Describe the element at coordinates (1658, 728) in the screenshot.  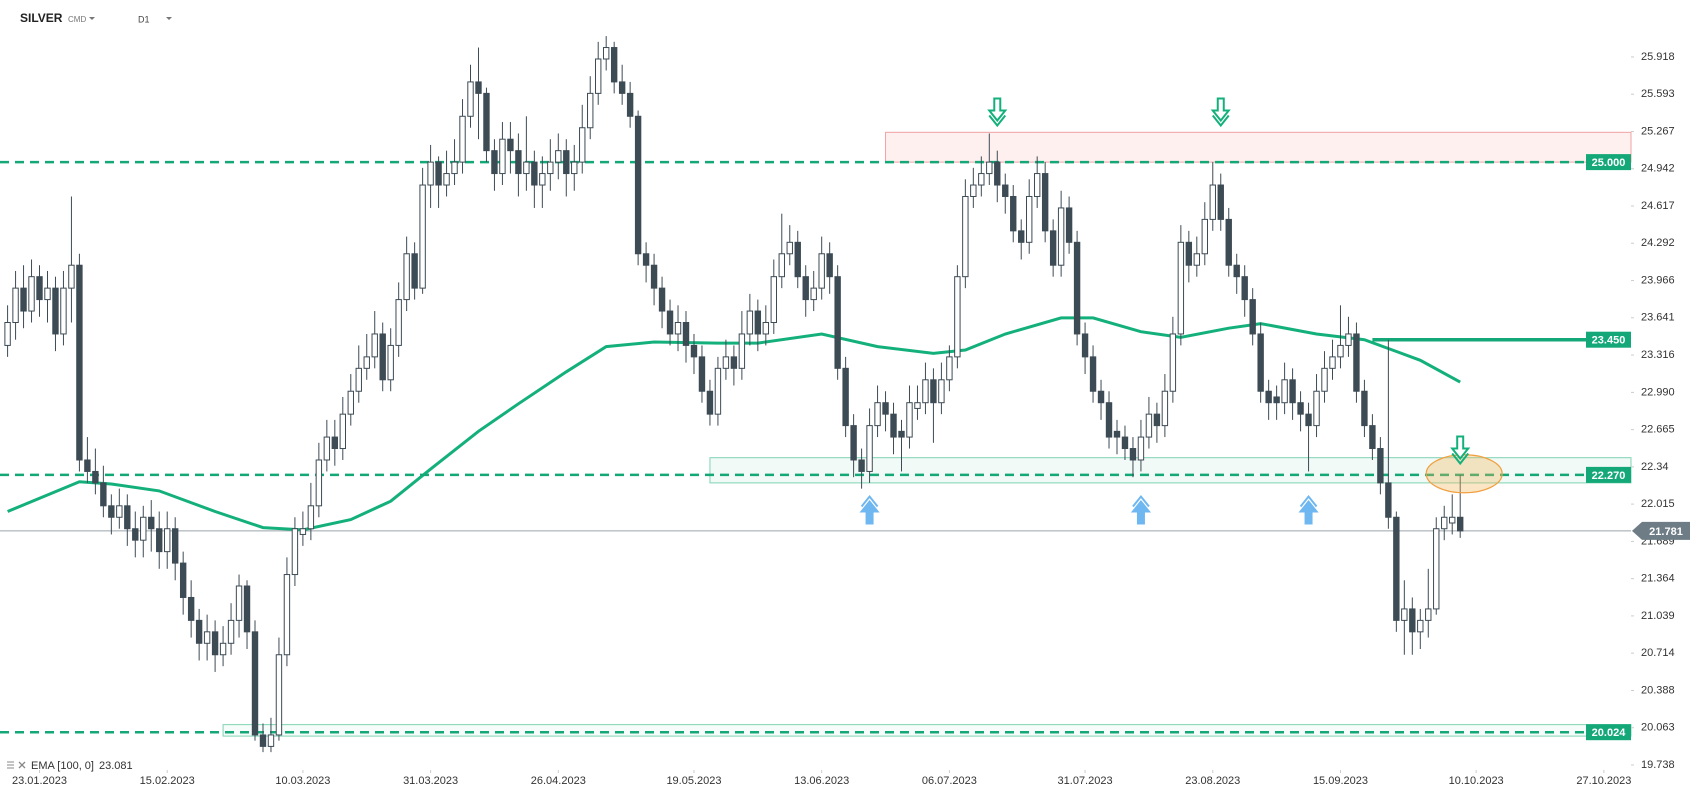
I see `y-tick-label: 20.063` at that location.